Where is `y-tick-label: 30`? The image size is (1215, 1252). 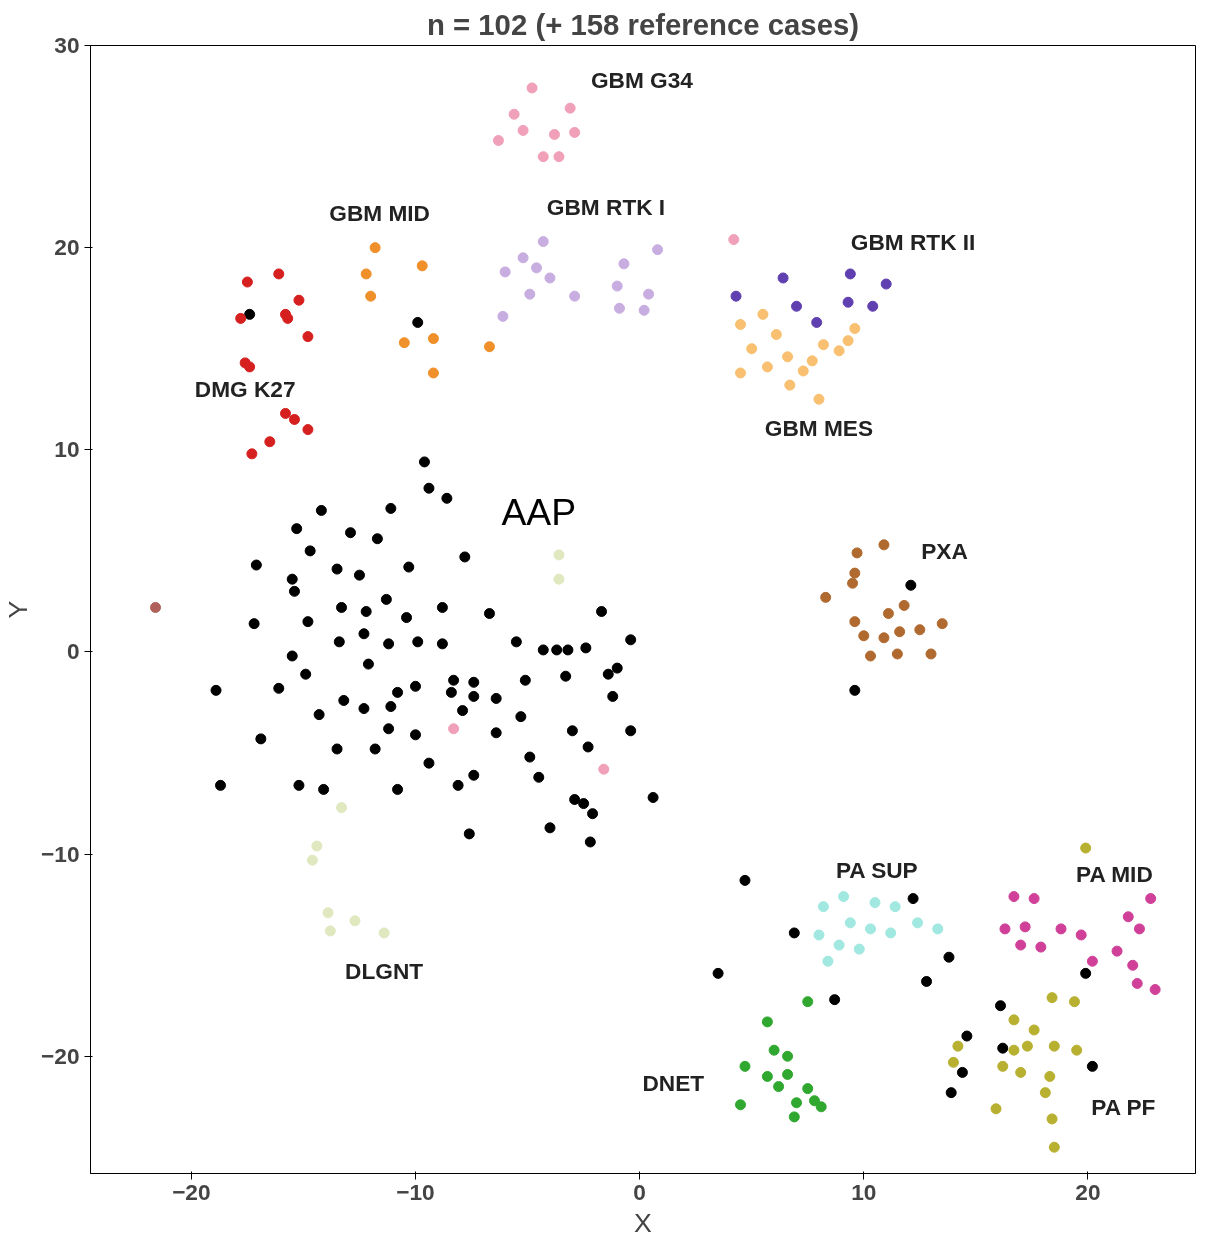 y-tick-label: 30 is located at coordinates (67, 45).